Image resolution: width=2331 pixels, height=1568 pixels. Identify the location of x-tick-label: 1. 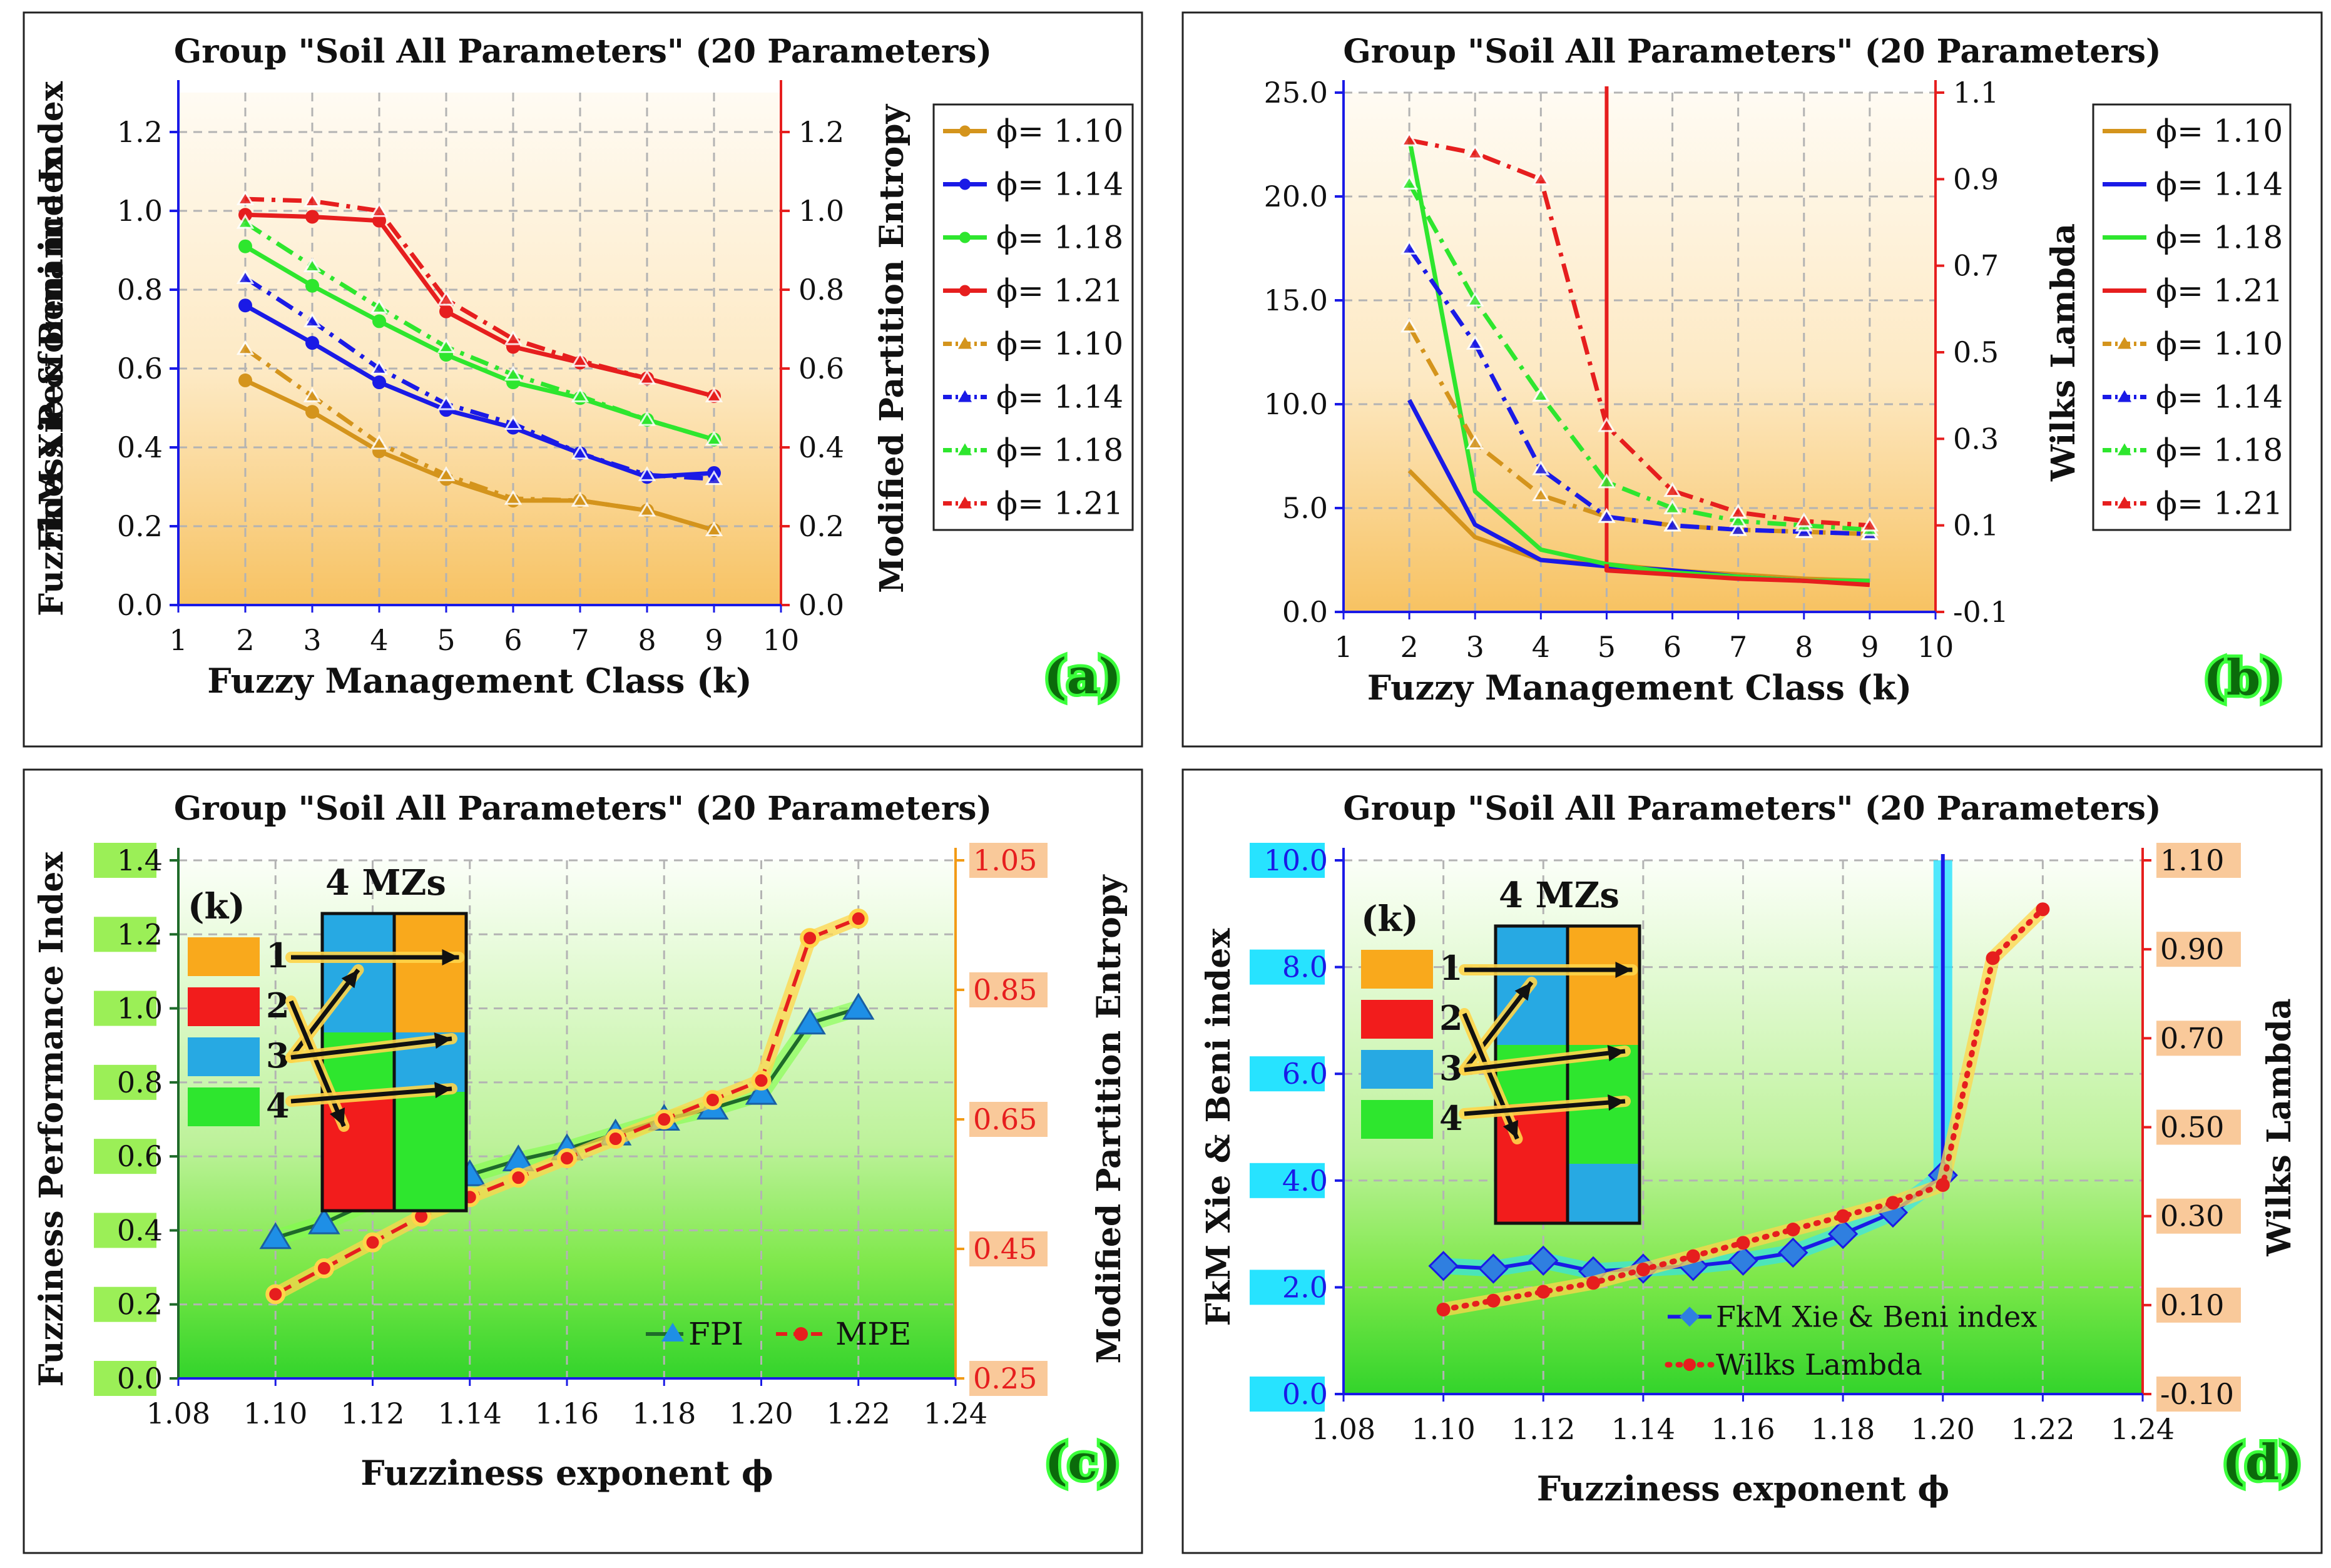
(178, 640).